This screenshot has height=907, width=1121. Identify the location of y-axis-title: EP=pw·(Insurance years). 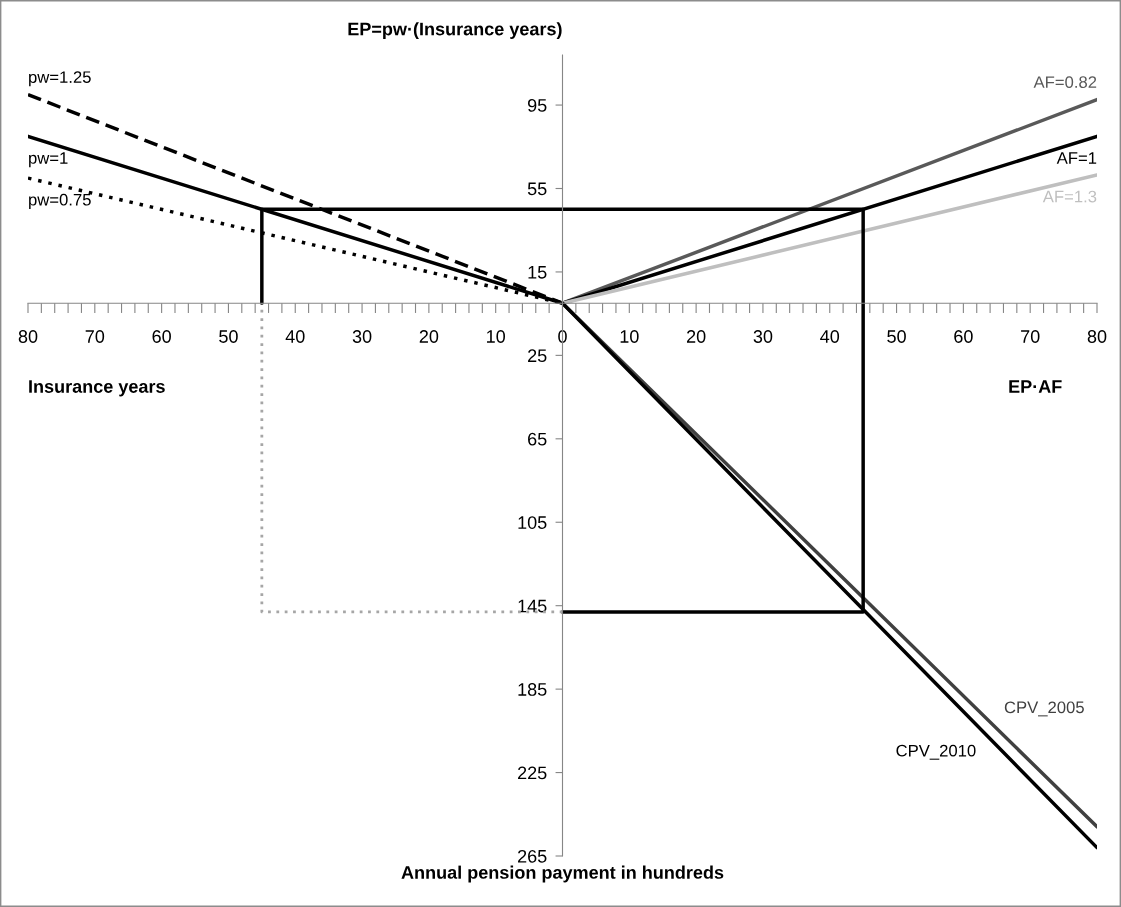
(455, 30).